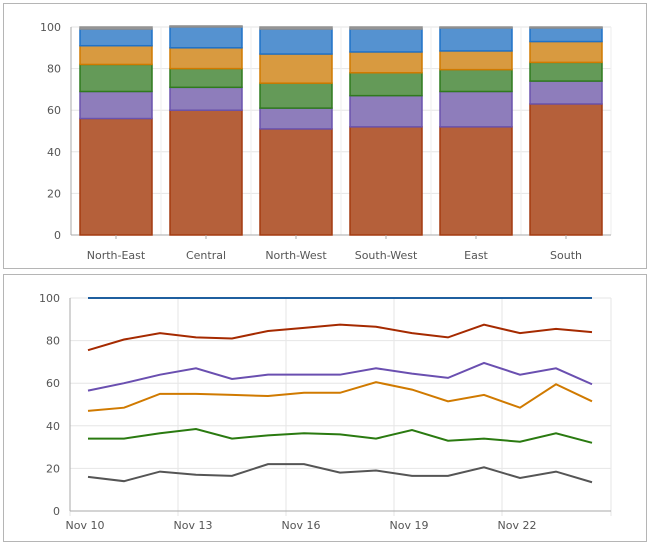  Describe the element at coordinates (409, 525) in the screenshot. I see `x-tick-label: Nov 19` at that location.